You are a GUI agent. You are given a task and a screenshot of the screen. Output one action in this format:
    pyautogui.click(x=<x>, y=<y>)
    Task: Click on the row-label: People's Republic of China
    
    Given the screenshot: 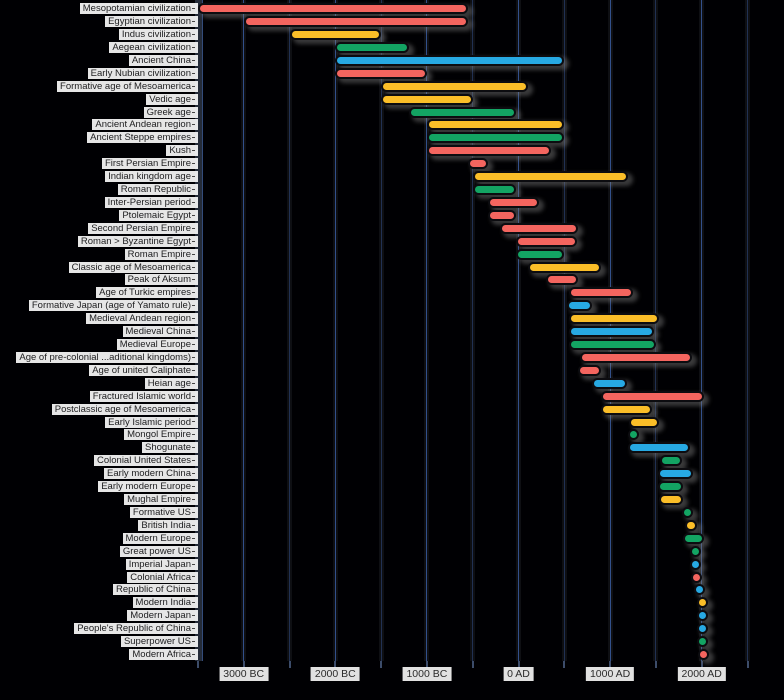 What is the action you would take?
    pyautogui.click(x=136, y=629)
    